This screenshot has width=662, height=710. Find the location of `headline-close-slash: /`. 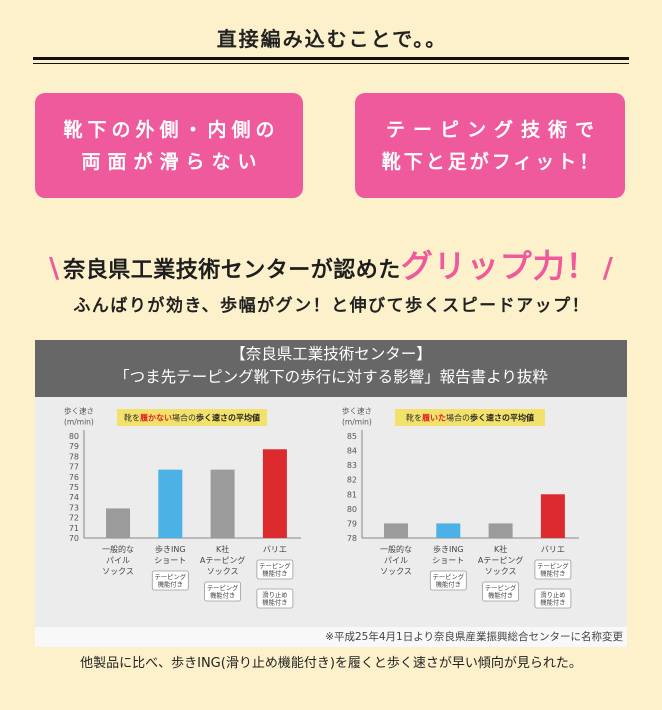

headline-close-slash: / is located at coordinates (607, 267).